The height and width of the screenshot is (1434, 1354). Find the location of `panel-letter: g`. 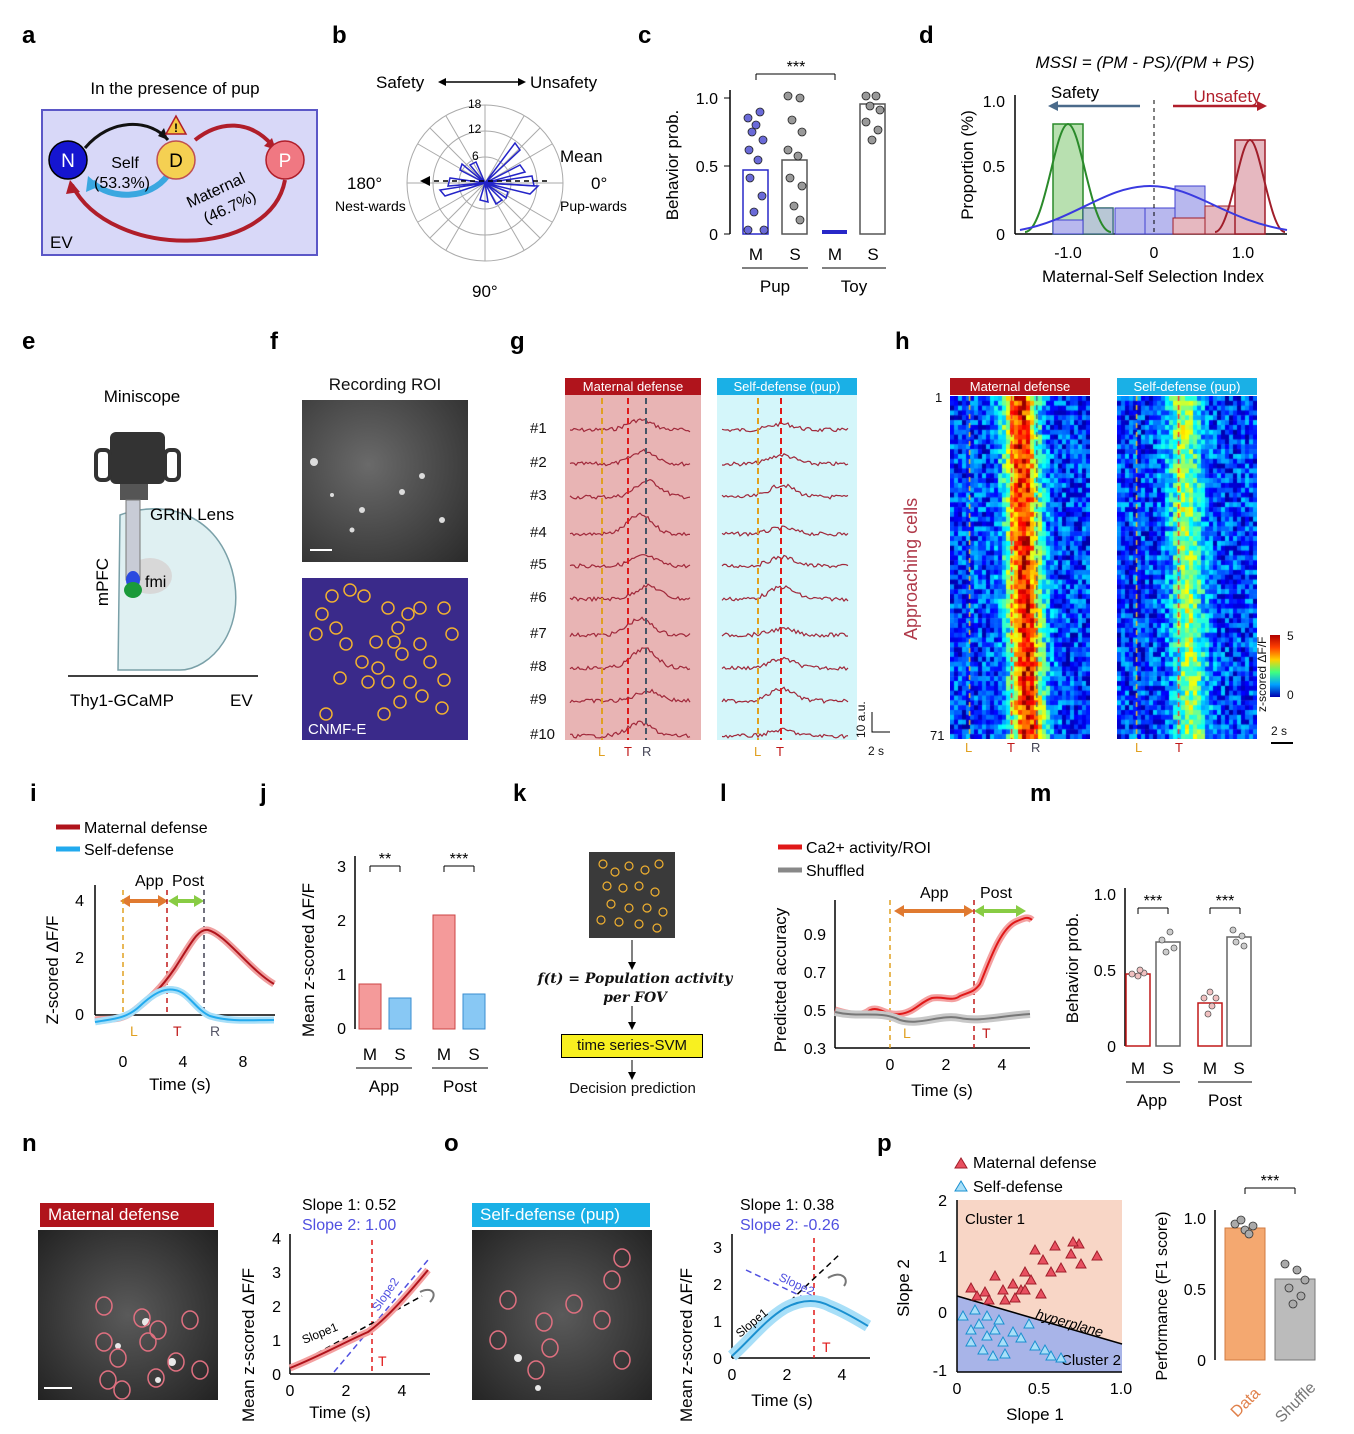

panel-letter: g is located at coordinates (517, 341).